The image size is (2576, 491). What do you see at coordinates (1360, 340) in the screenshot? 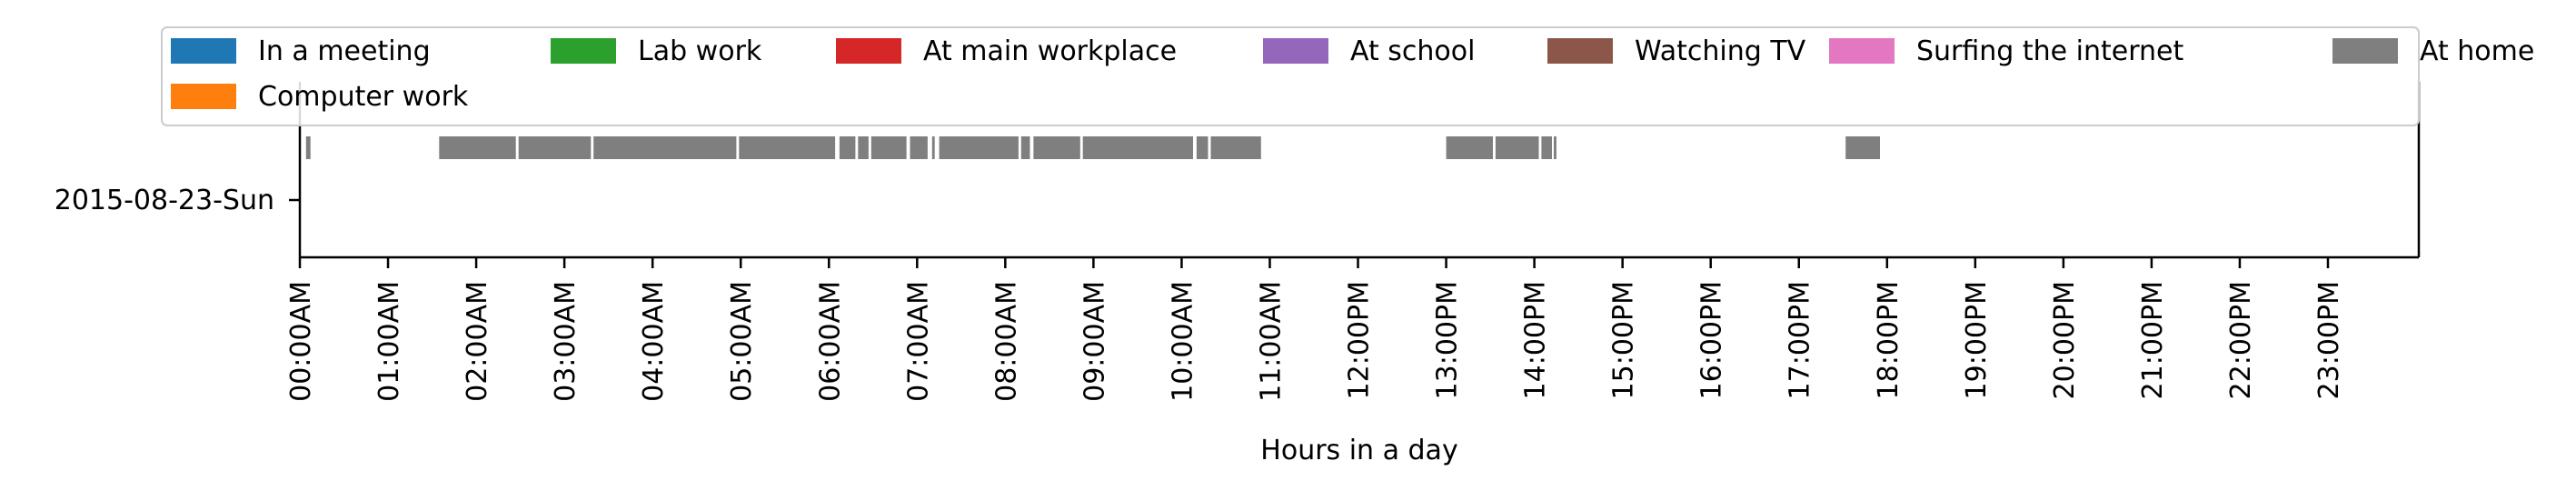
I see `x-tick-label: 12:00PM` at bounding box center [1360, 340].